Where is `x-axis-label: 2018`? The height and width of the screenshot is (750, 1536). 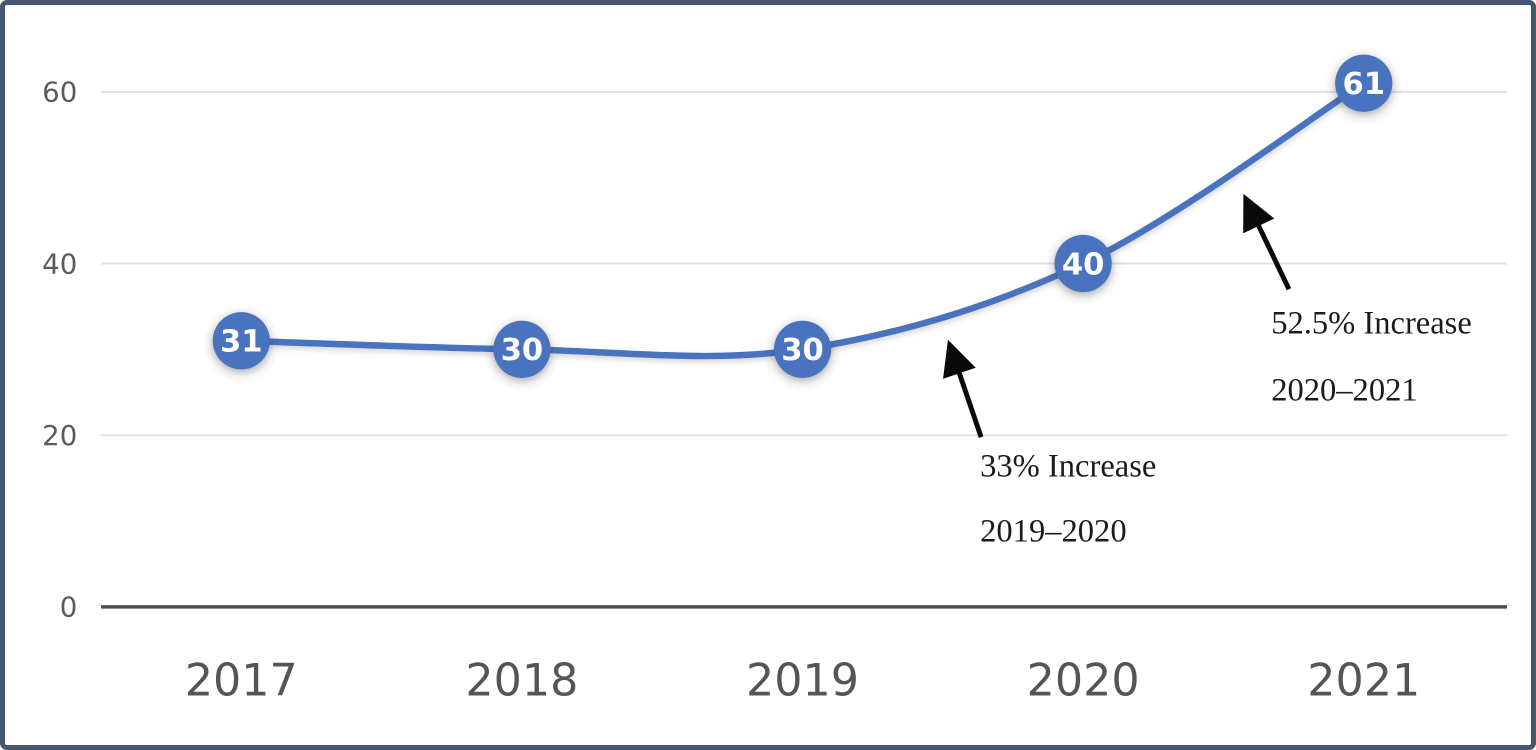
x-axis-label: 2018 is located at coordinates (521, 681).